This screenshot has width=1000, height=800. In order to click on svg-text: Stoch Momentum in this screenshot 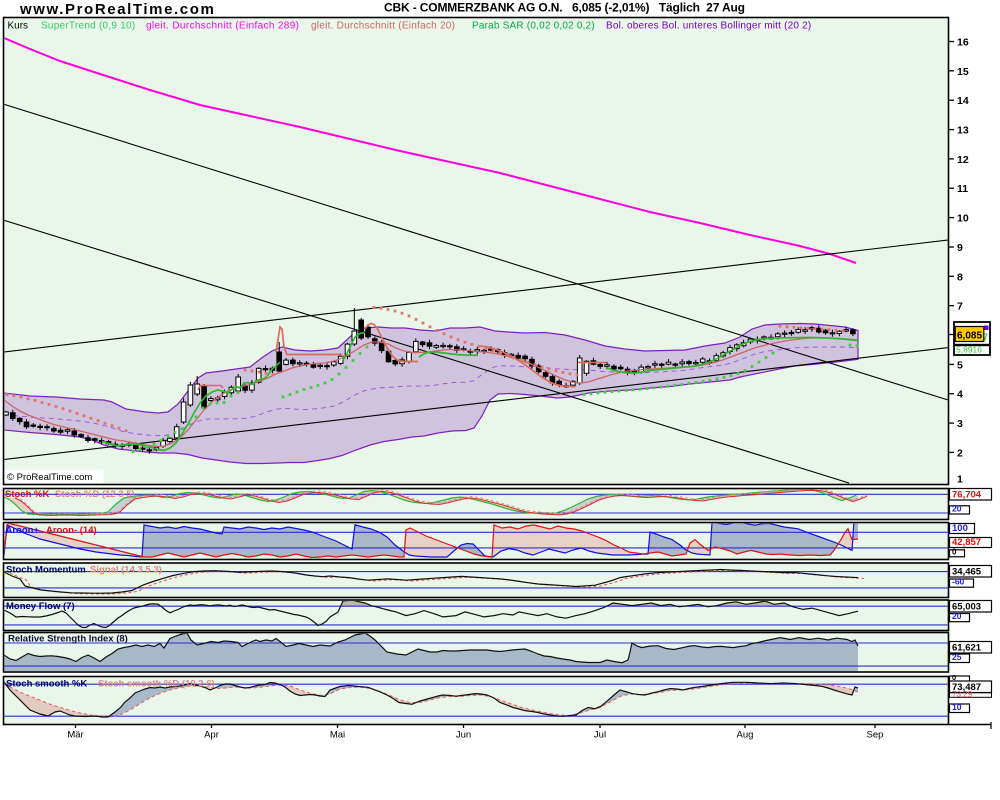, I will do `click(46, 570)`.